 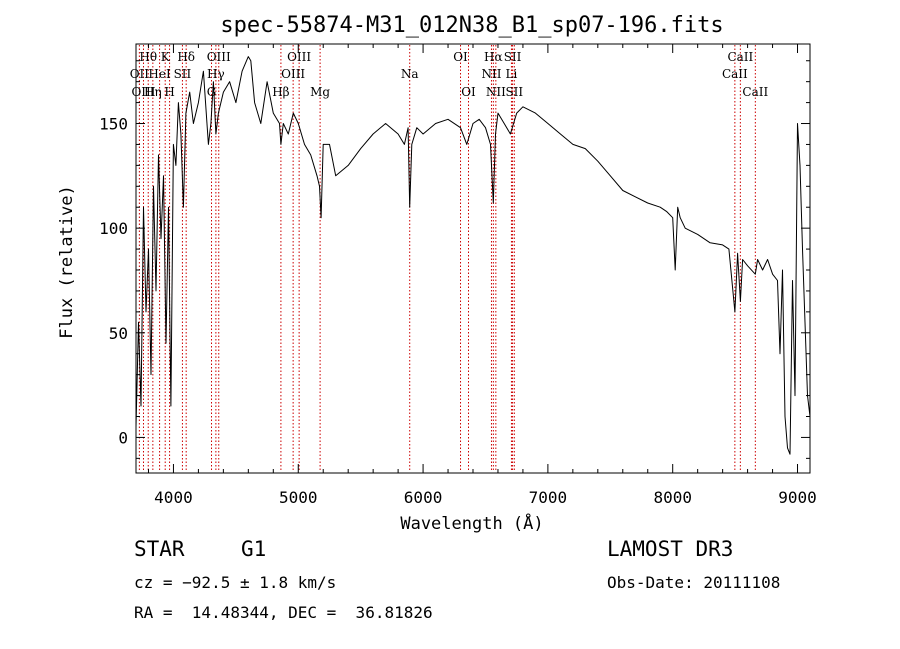 What do you see at coordinates (493, 57) in the screenshot?
I see `line-label: Hα` at bounding box center [493, 57].